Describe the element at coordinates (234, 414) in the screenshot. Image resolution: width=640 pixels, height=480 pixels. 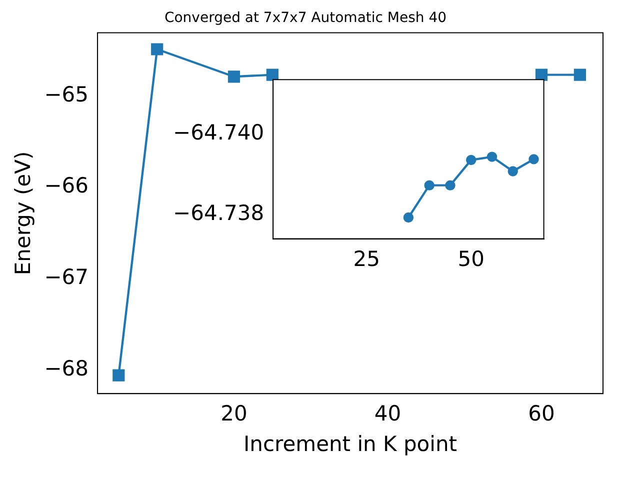
I see `x-tick-label: 20` at that location.